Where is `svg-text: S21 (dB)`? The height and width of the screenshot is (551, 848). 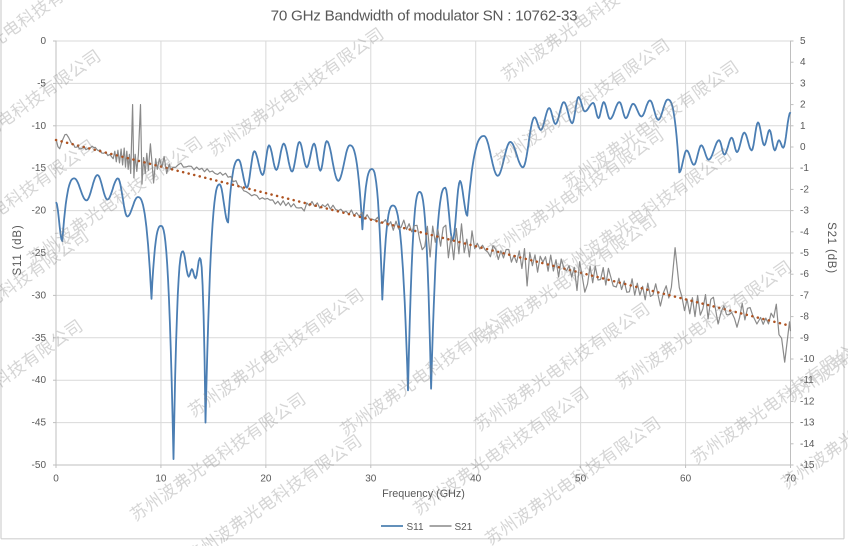 svg-text: S21 (dB) is located at coordinates (831, 248).